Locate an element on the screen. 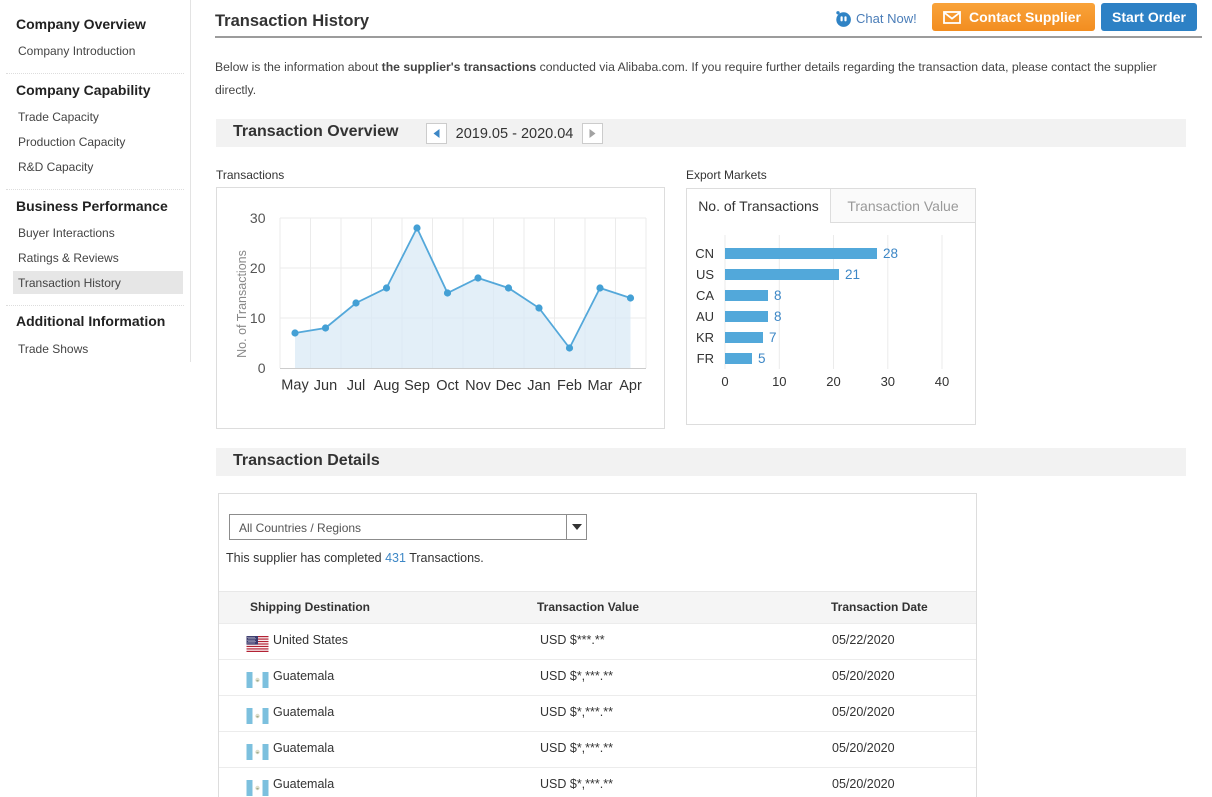 This screenshot has height=797, width=1212. svg-text: Jan is located at coordinates (538, 386).